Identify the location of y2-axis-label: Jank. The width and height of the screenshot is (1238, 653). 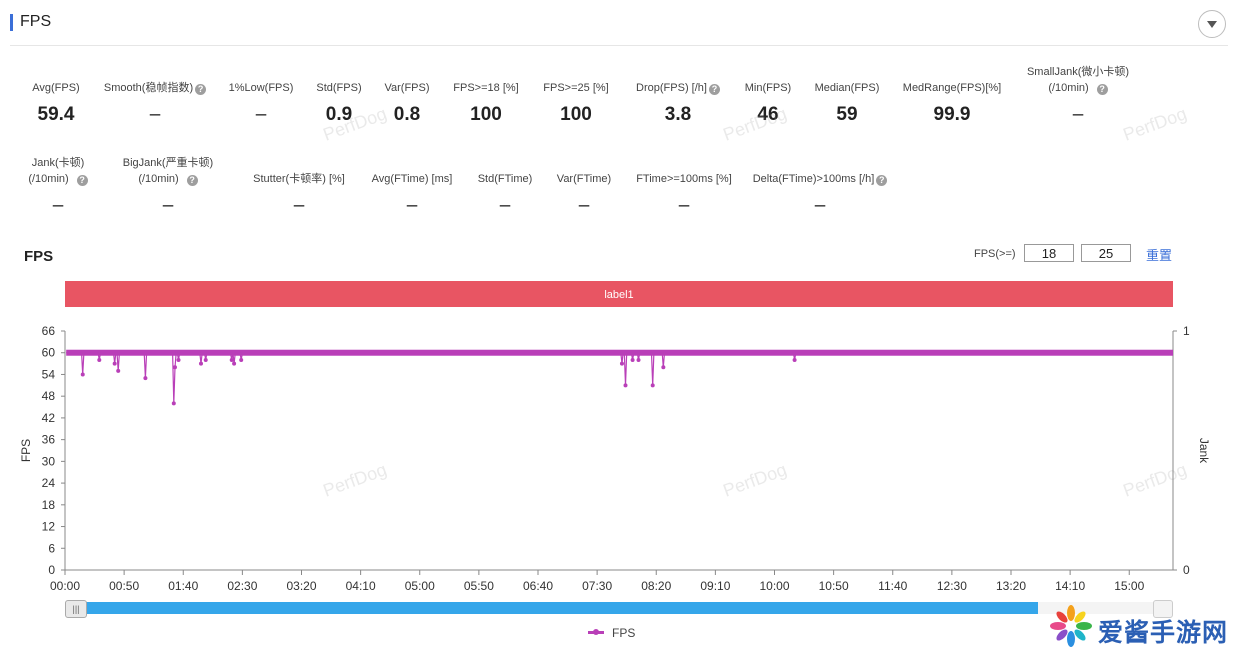
(1204, 451).